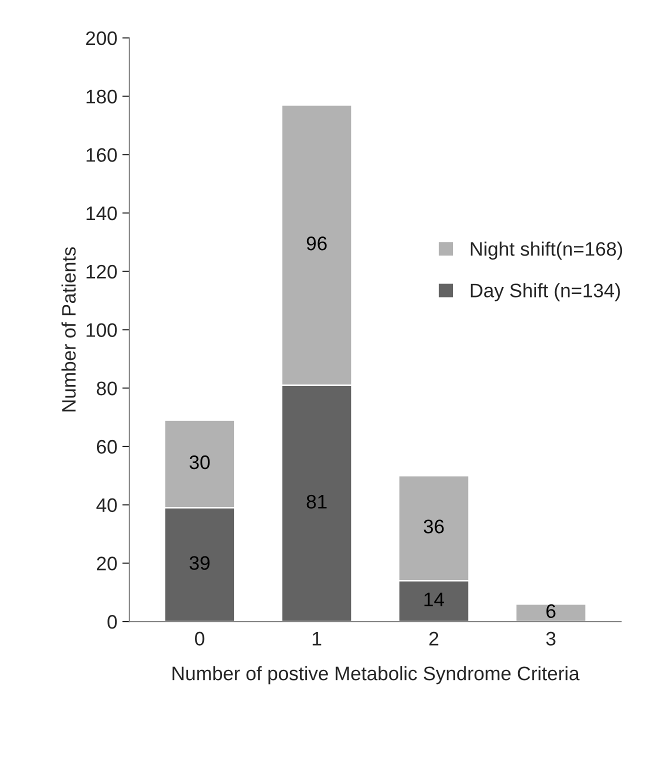 The width and height of the screenshot is (647, 758). What do you see at coordinates (106, 505) in the screenshot?
I see `y-tick-label: 40` at bounding box center [106, 505].